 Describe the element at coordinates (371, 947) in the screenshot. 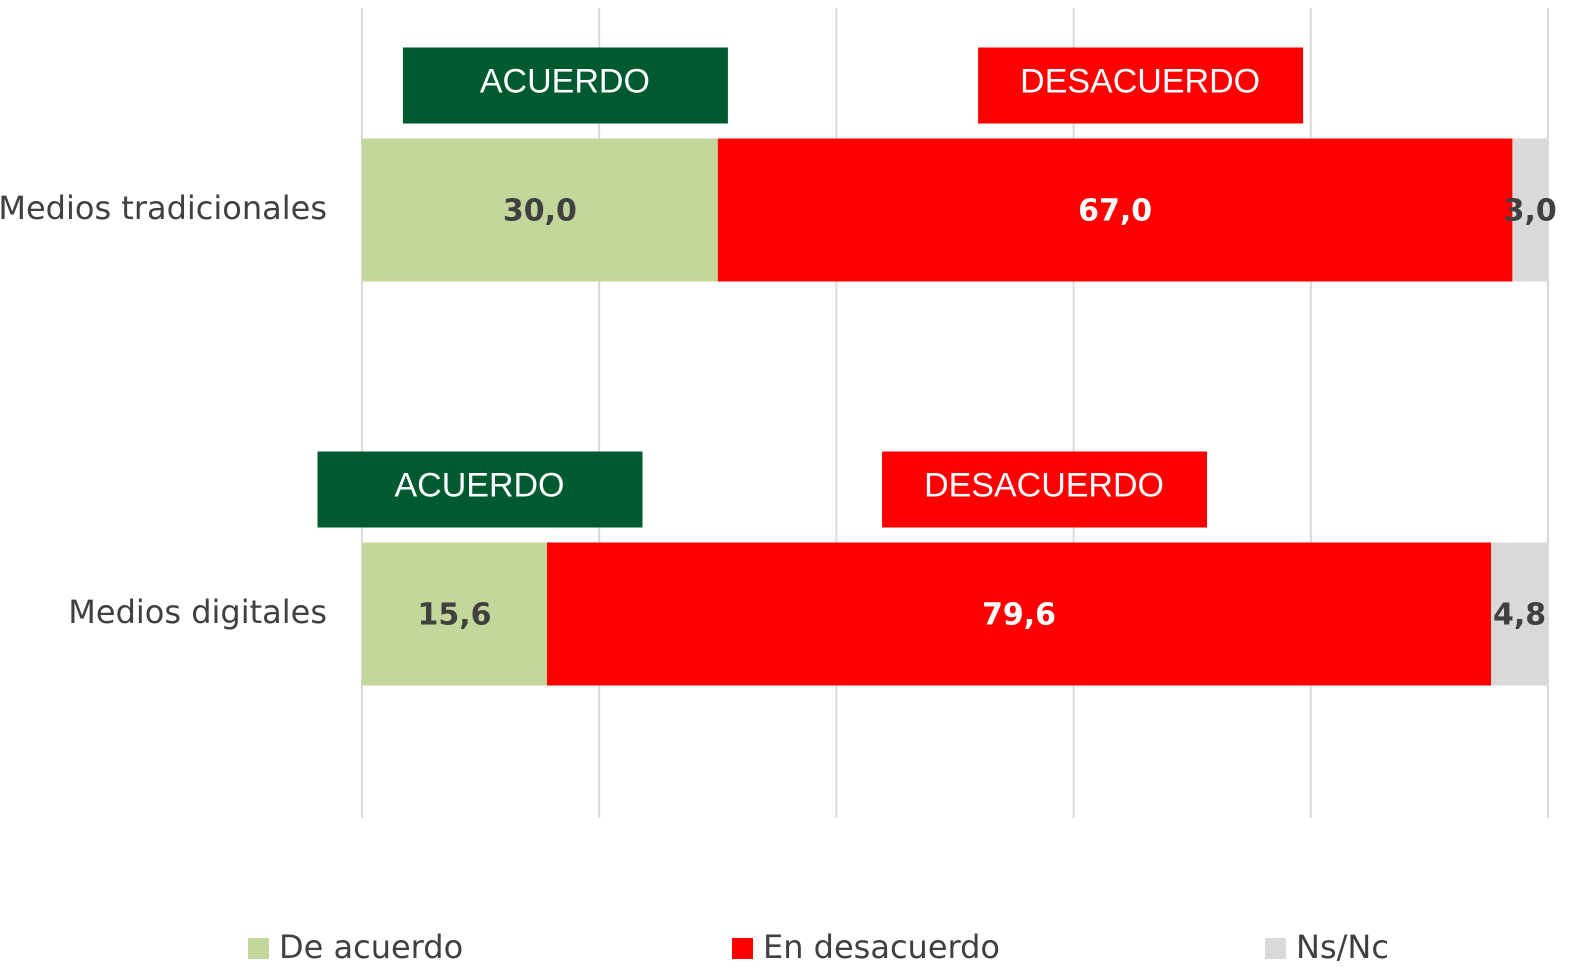

I see `legend-label: De acuerdo` at that location.